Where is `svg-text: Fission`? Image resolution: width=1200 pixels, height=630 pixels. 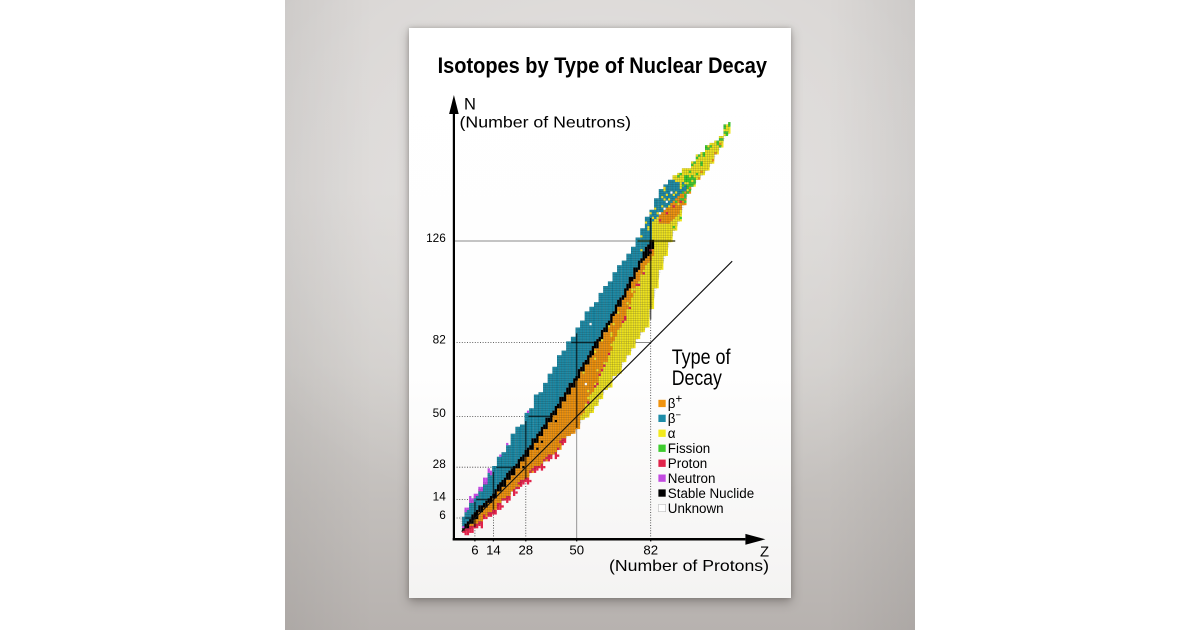
svg-text: Fission is located at coordinates (689, 448).